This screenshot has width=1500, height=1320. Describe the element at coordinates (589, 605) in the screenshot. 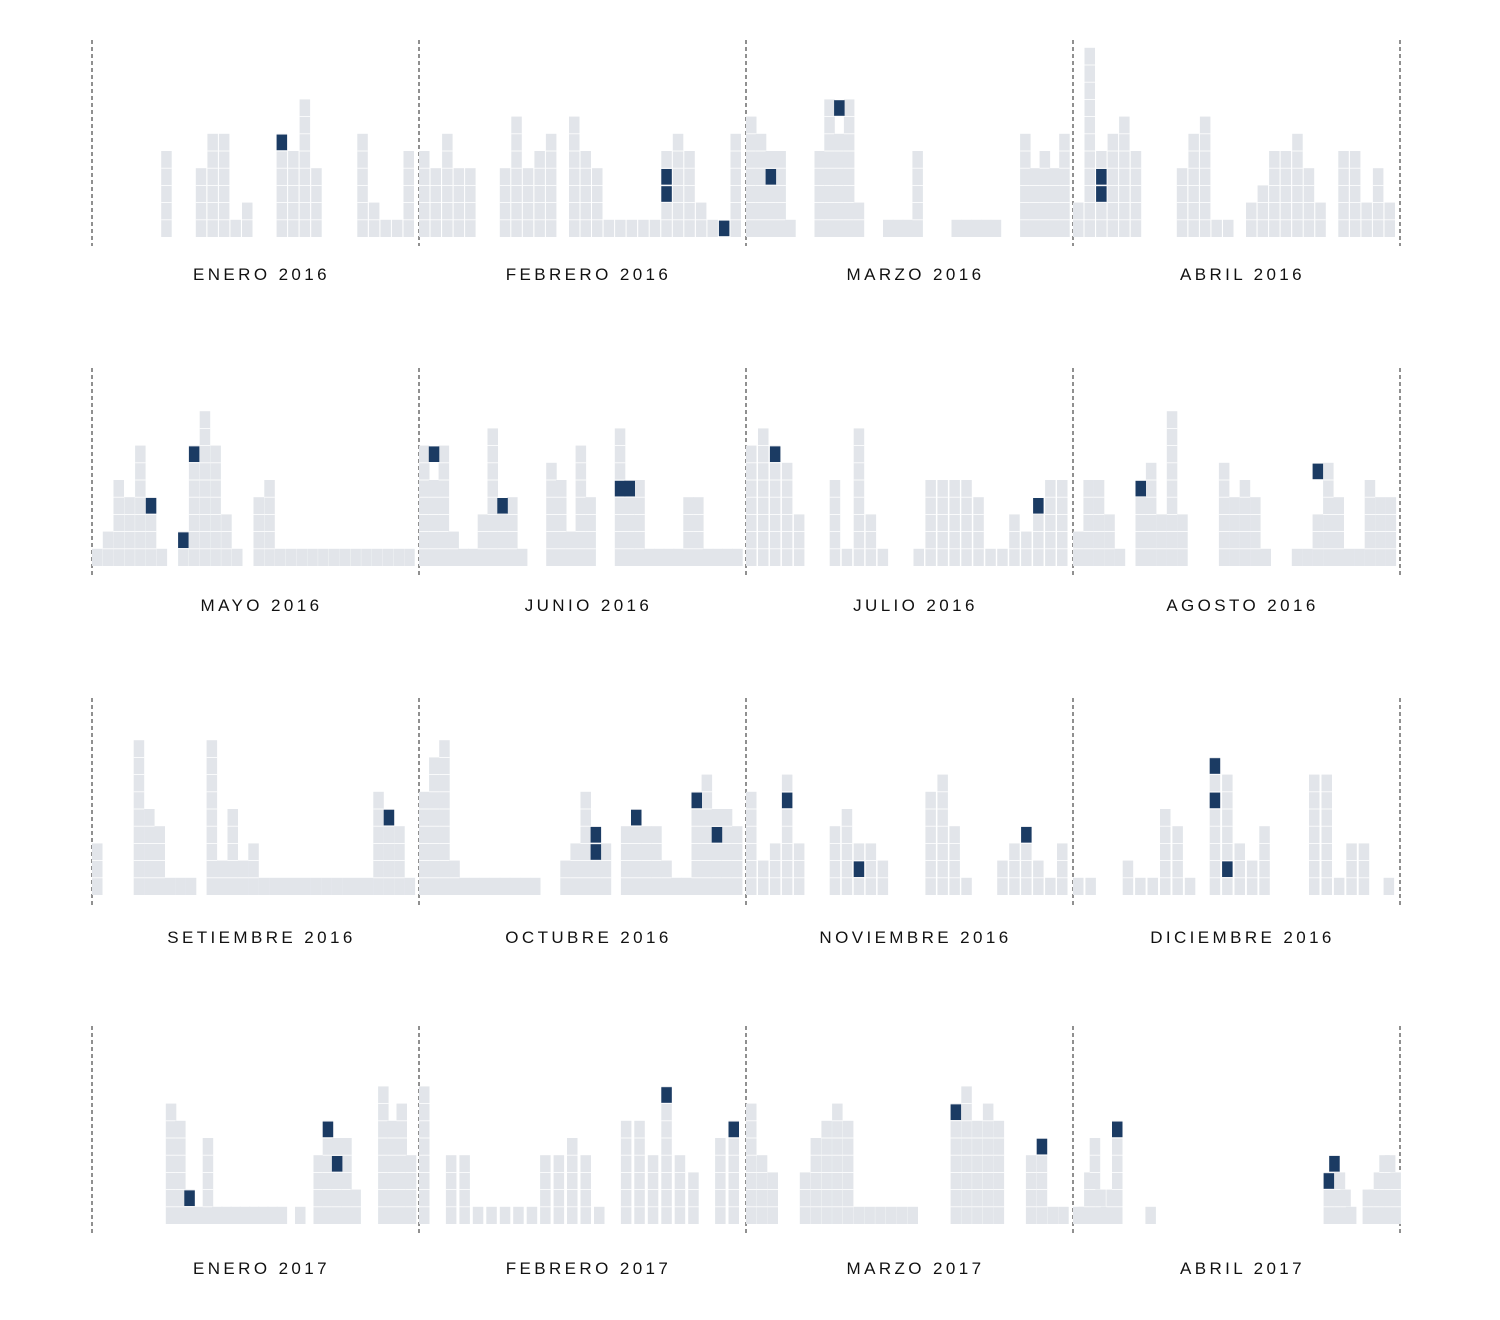

I see `month-label: JUNIO 2016` at that location.